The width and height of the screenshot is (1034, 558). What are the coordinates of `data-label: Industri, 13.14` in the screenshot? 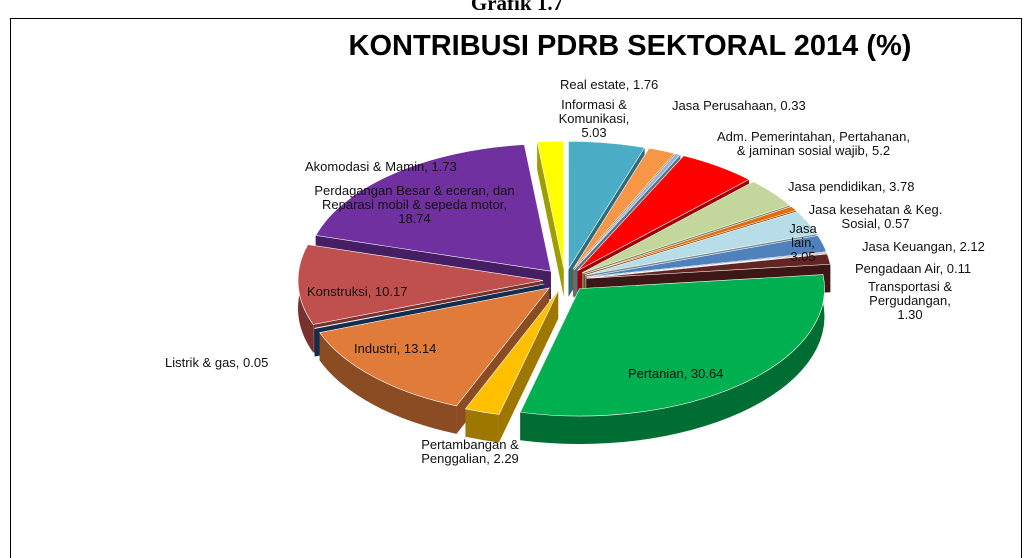 It's located at (395, 348).